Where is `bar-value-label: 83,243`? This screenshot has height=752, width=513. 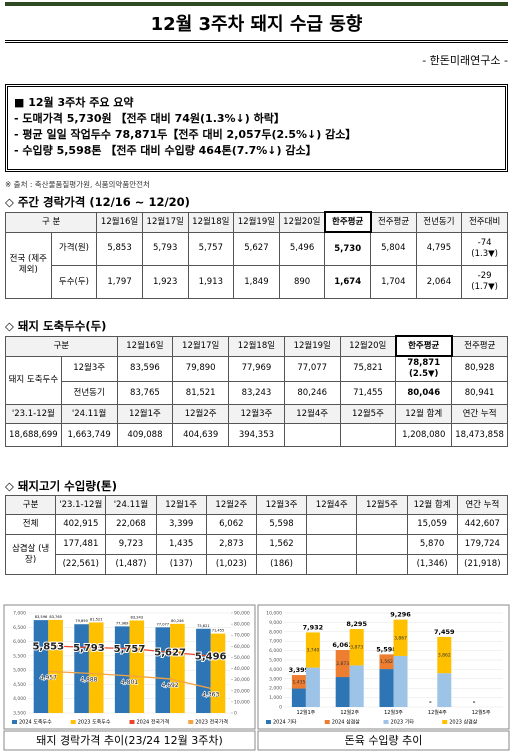 bar-value-label: 83,243 is located at coordinates (137, 618).